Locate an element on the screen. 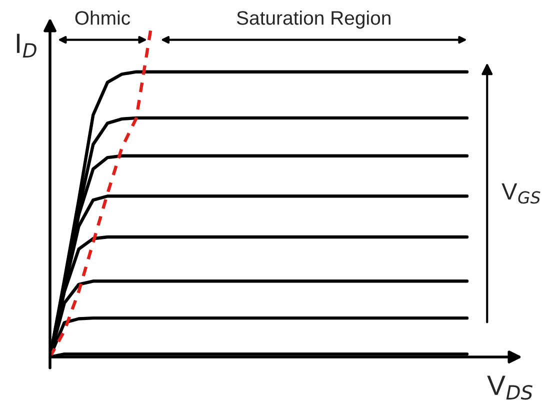 The image size is (542, 415). x-axis-title: V$_{DS}$ is located at coordinates (509, 388).